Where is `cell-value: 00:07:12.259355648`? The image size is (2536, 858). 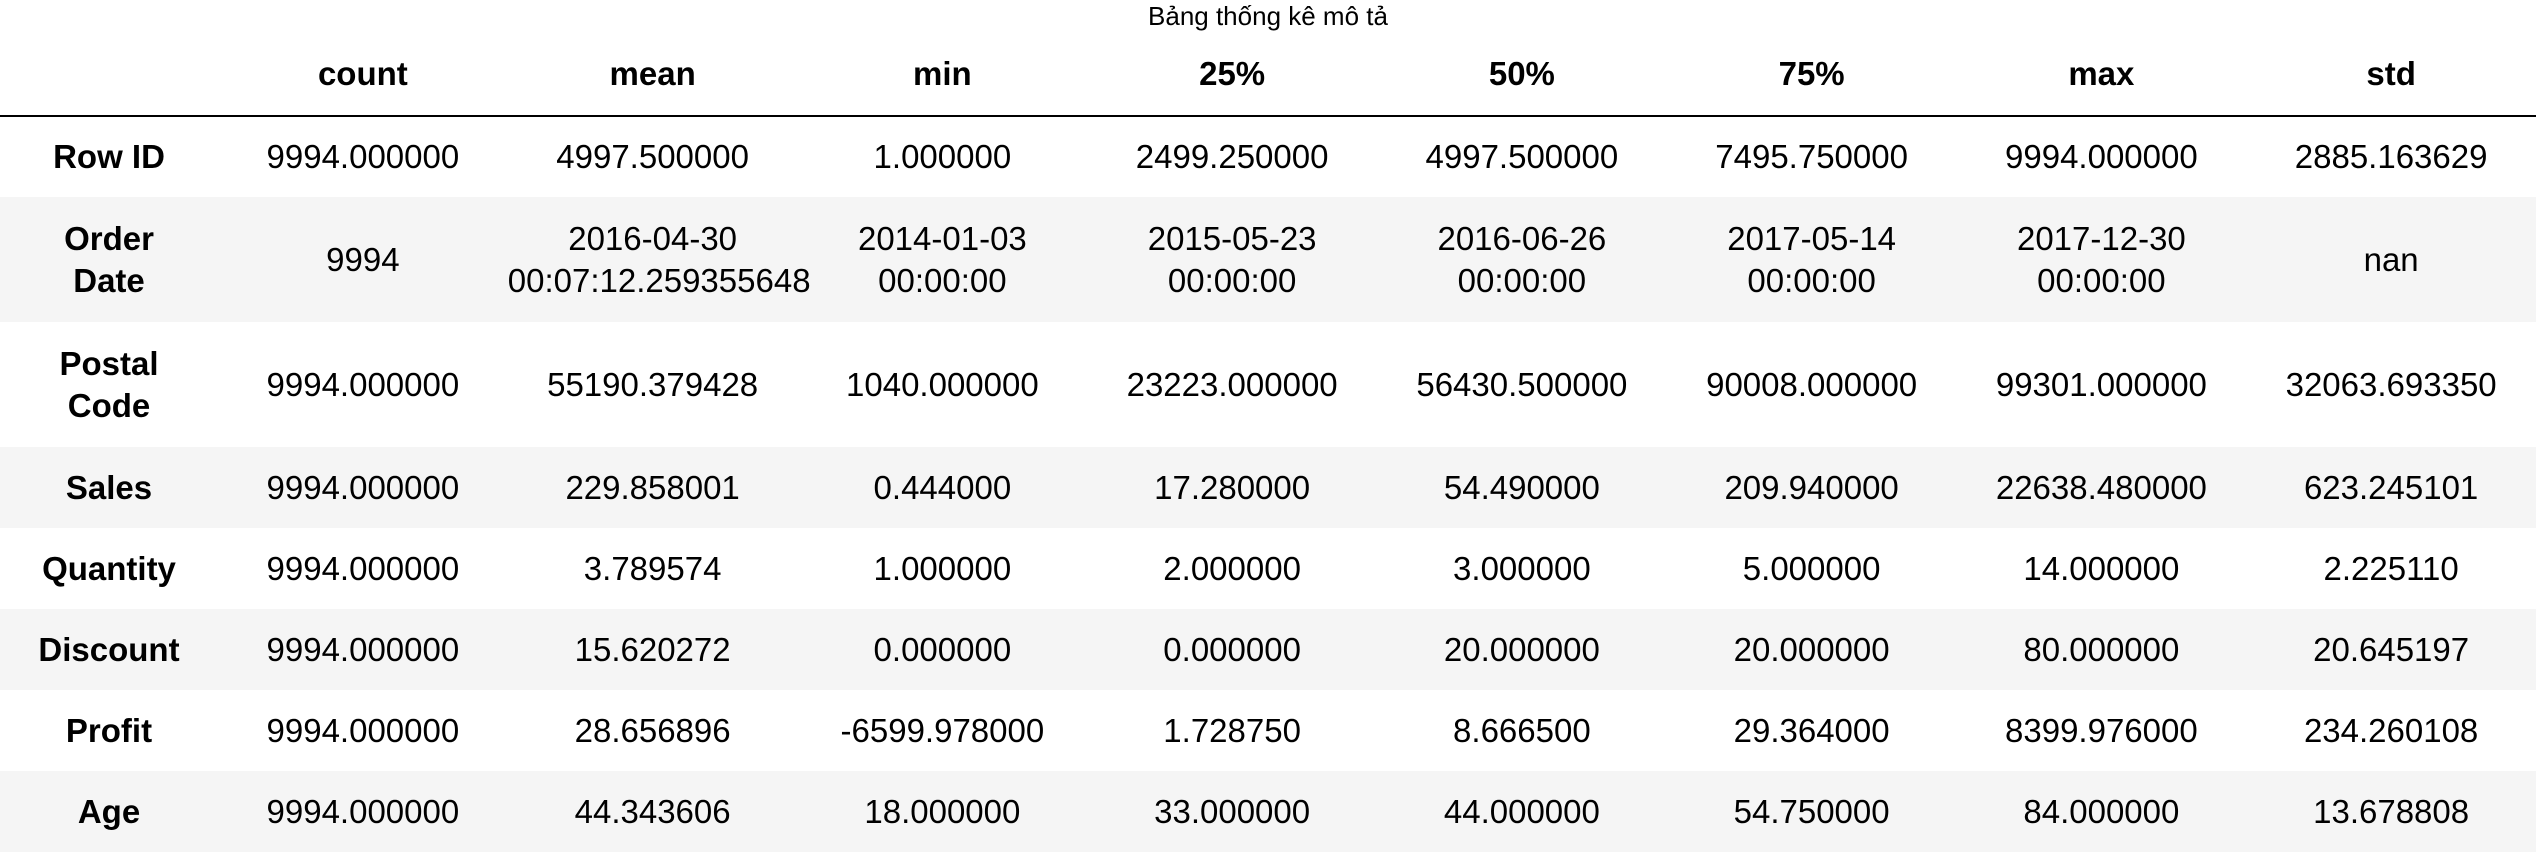 cell-value: 00:07:12.259355648 is located at coordinates (659, 280).